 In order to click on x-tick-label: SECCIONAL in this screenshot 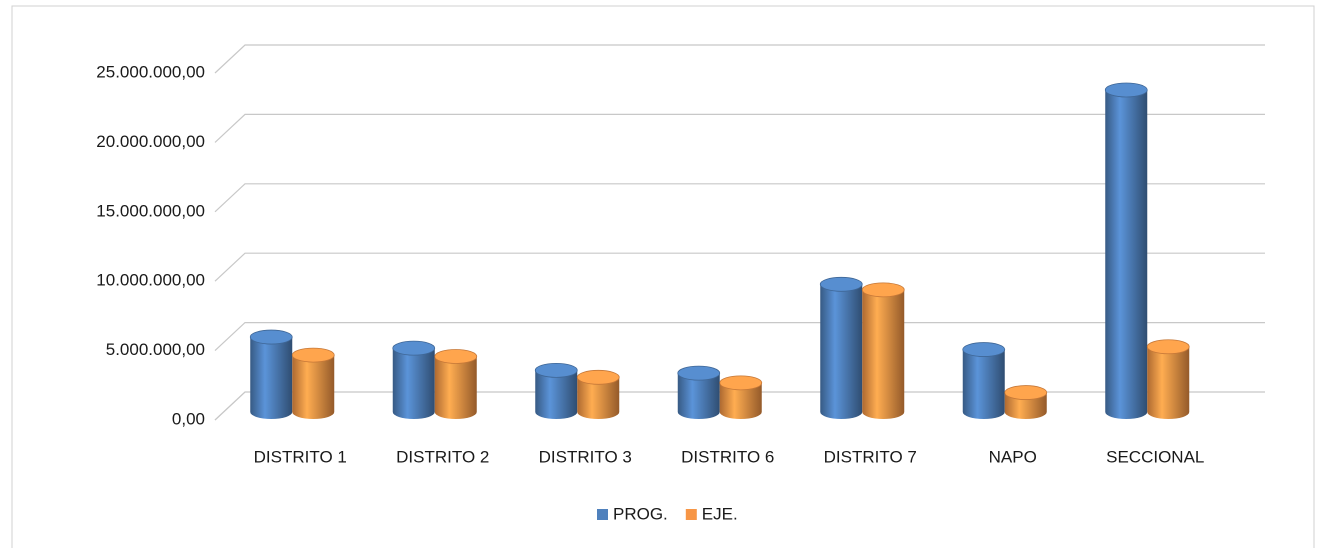, I will do `click(1155, 456)`.